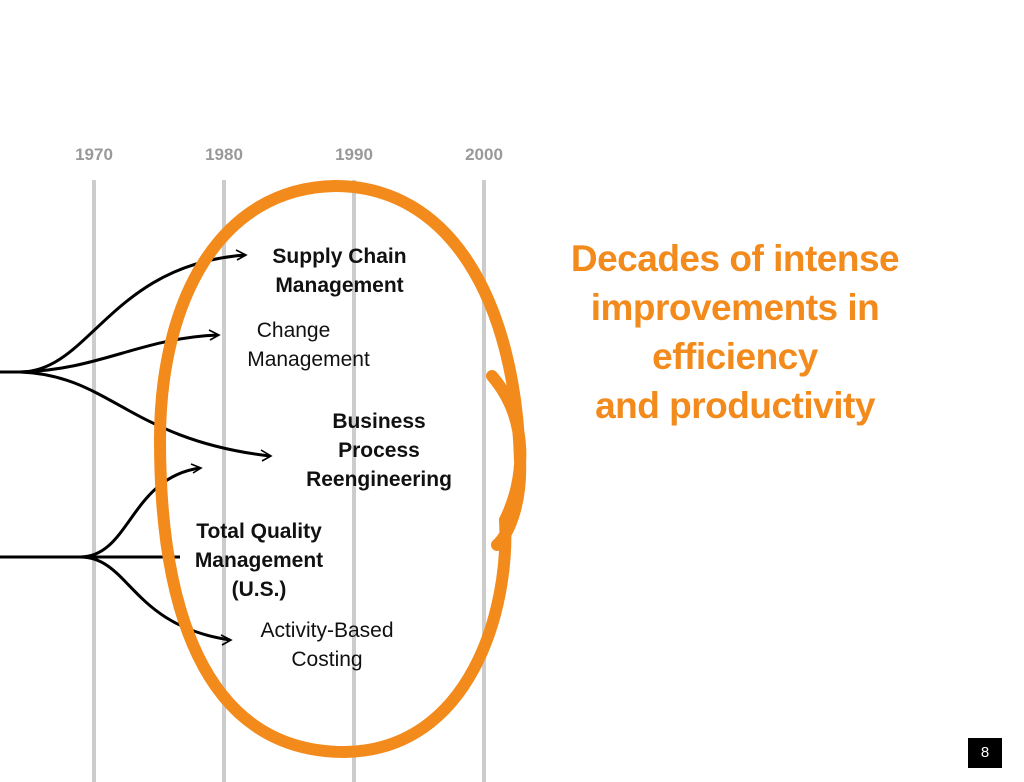 This screenshot has width=1024, height=782. What do you see at coordinates (224, 154) in the screenshot?
I see `year-1980: 1980` at bounding box center [224, 154].